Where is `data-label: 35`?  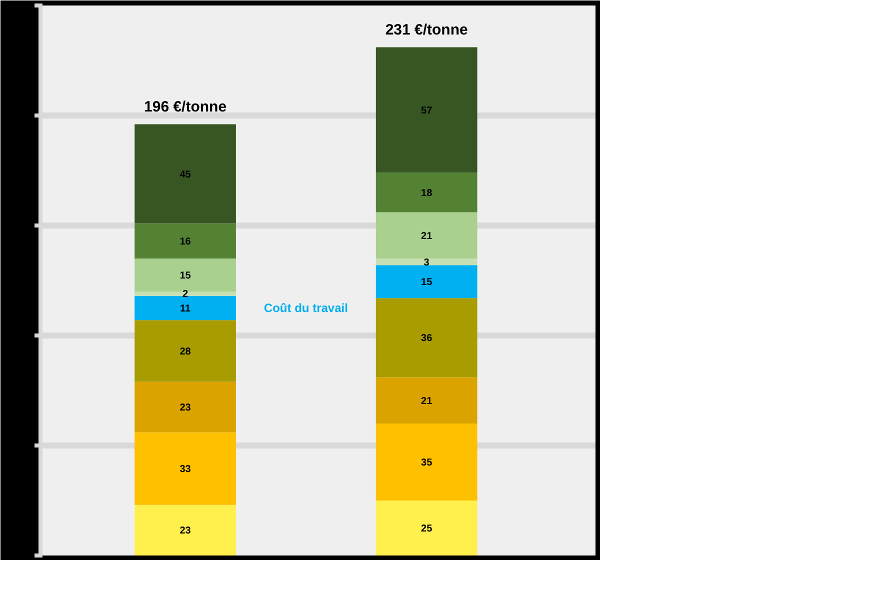 data-label: 35 is located at coordinates (427, 463).